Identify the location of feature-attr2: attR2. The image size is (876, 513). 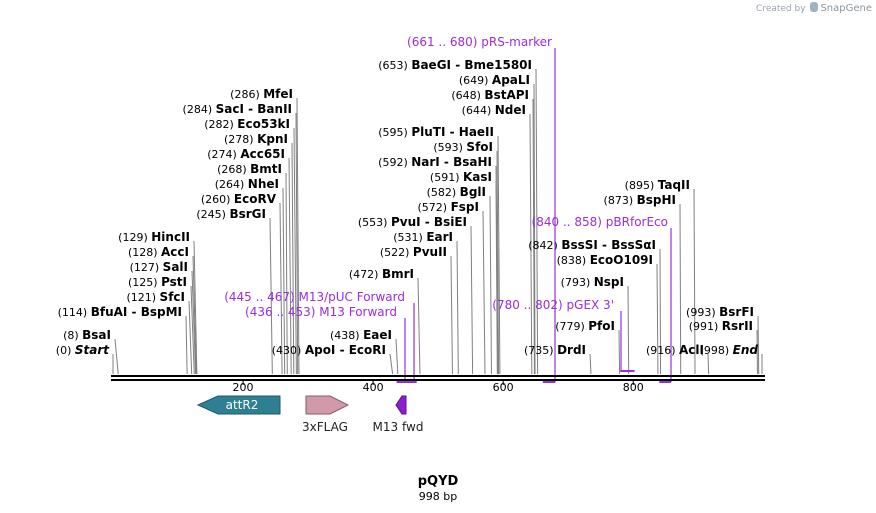
(238, 405).